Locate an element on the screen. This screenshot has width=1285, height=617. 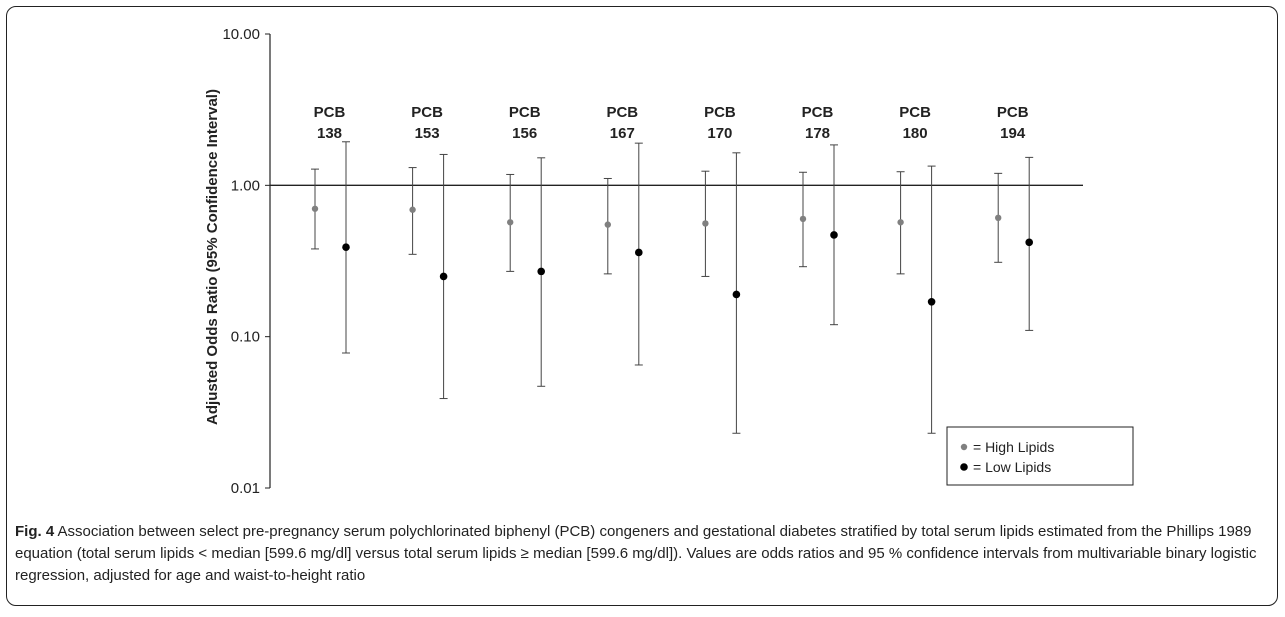
group-label-line2: 167 is located at coordinates (622, 133).